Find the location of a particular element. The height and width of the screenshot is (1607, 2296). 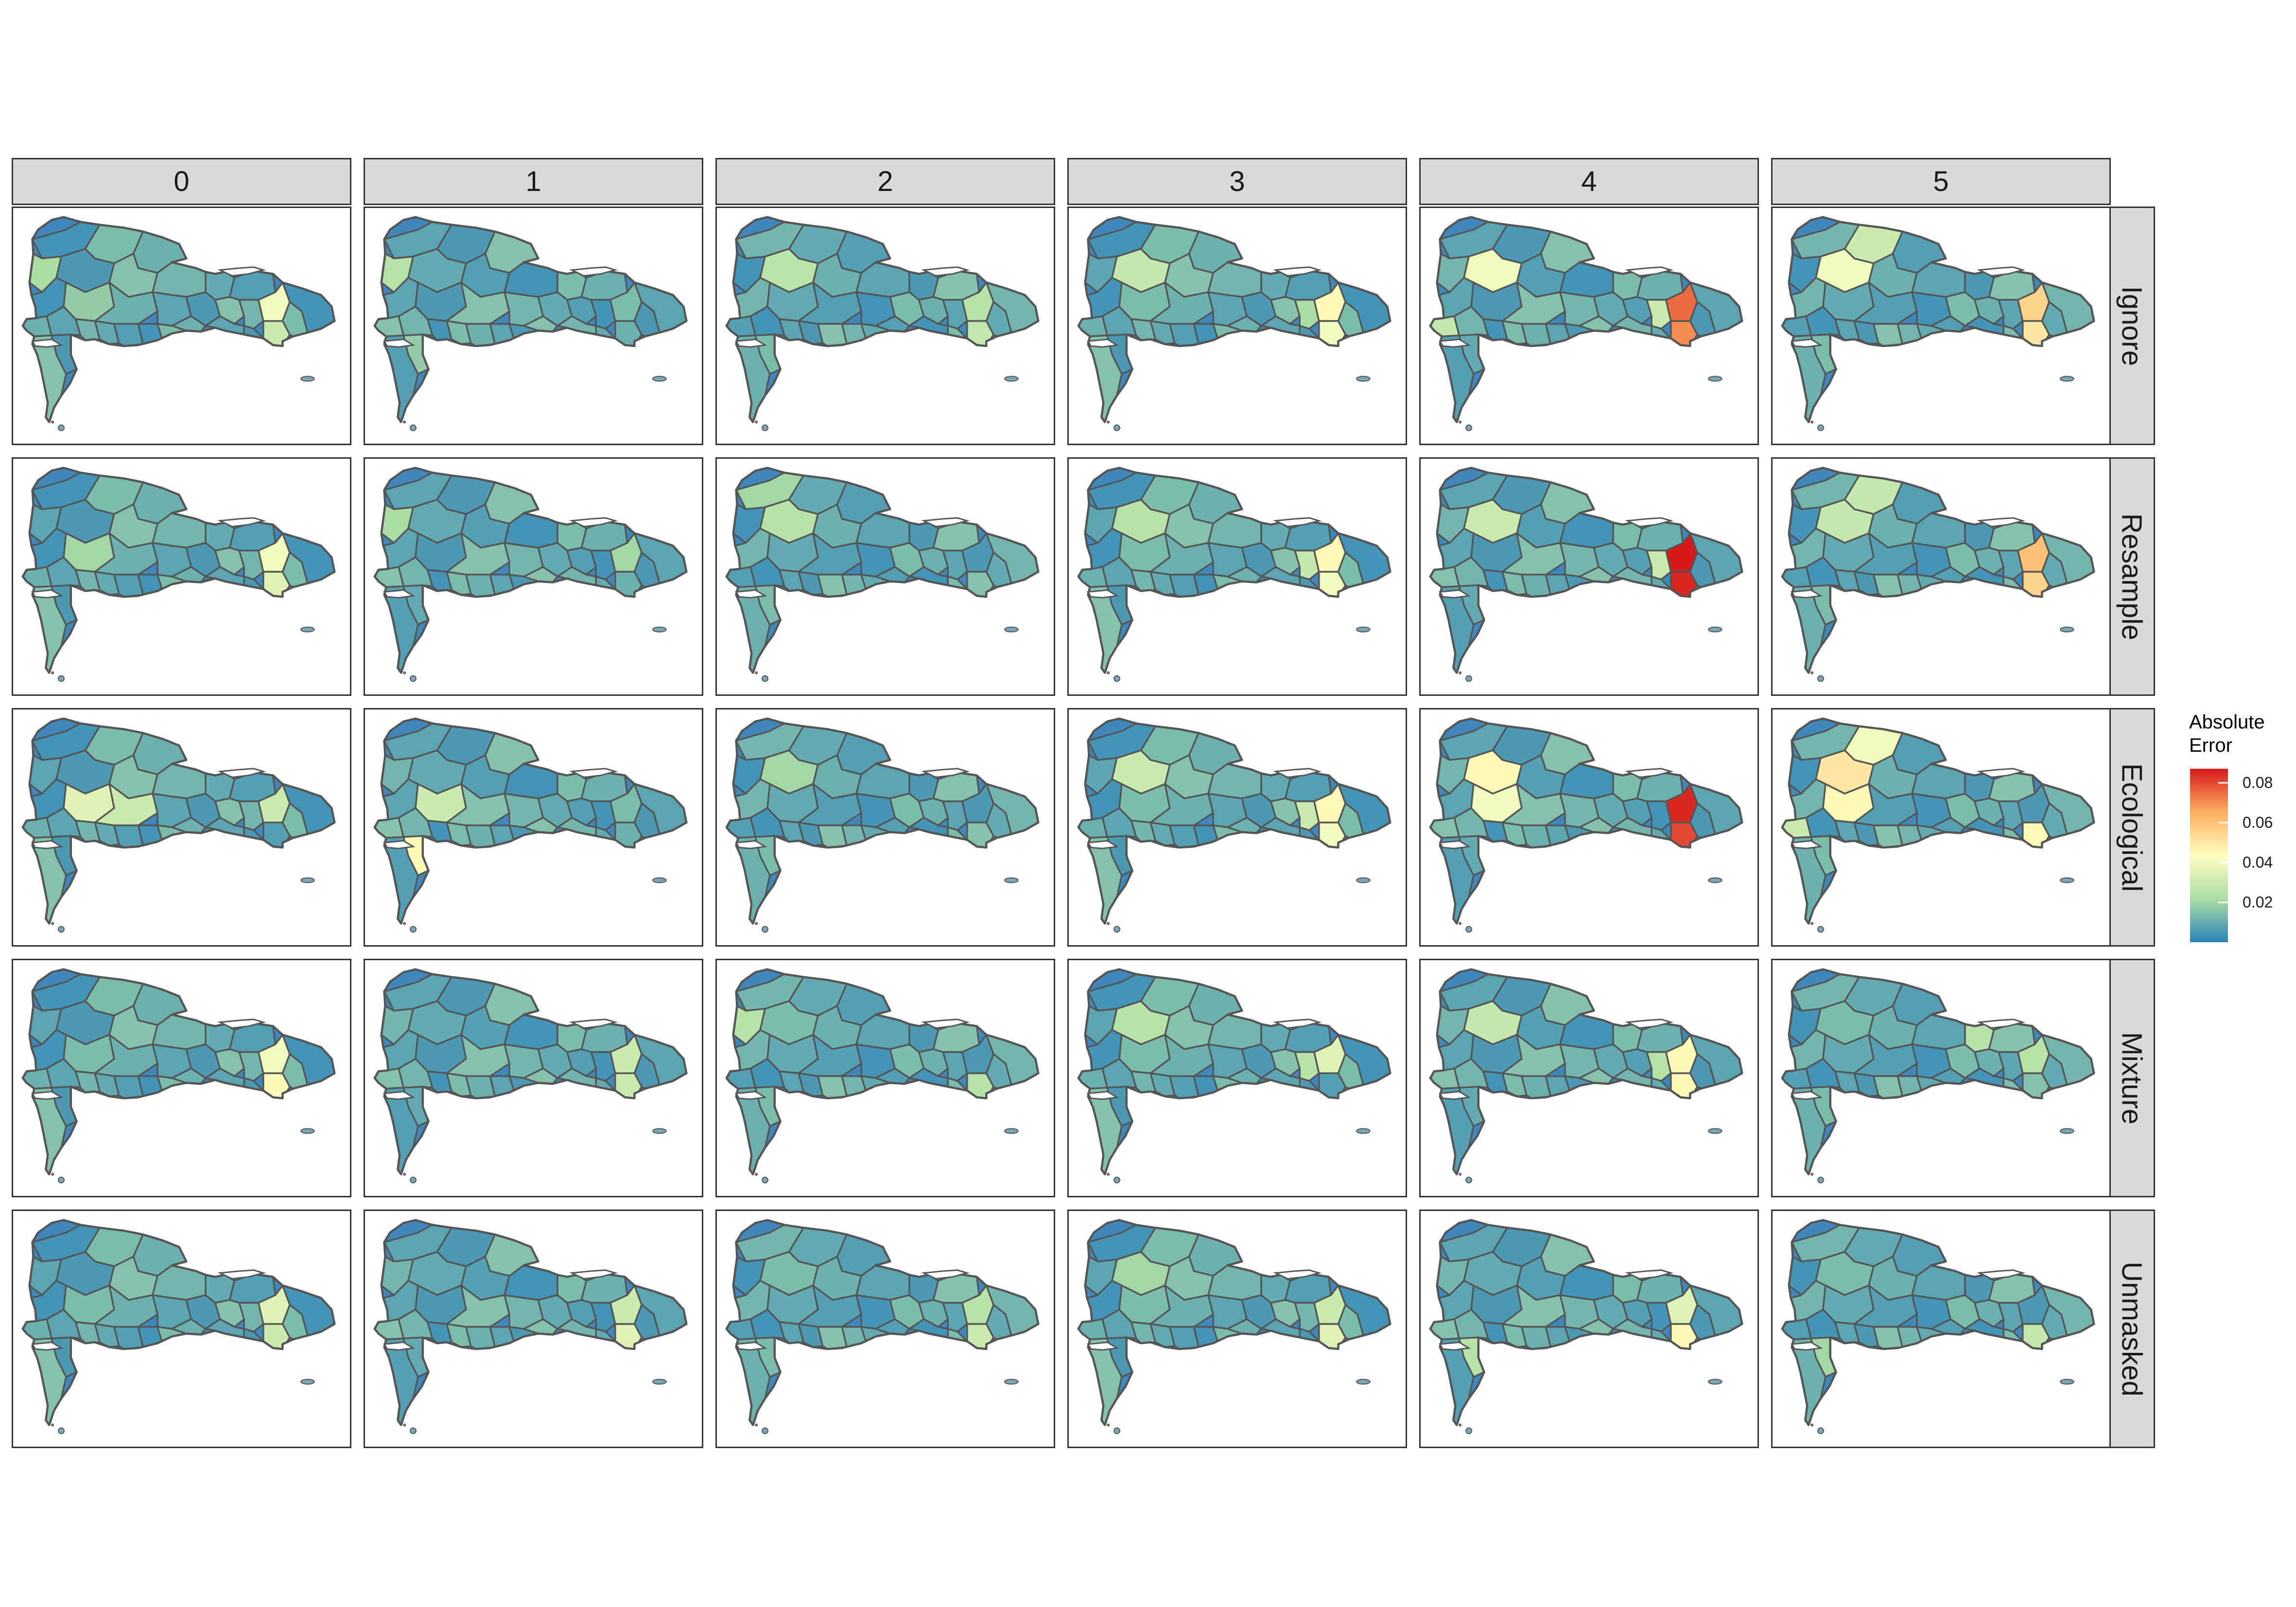

facet-row-label: Mixture is located at coordinates (2131, 1078).